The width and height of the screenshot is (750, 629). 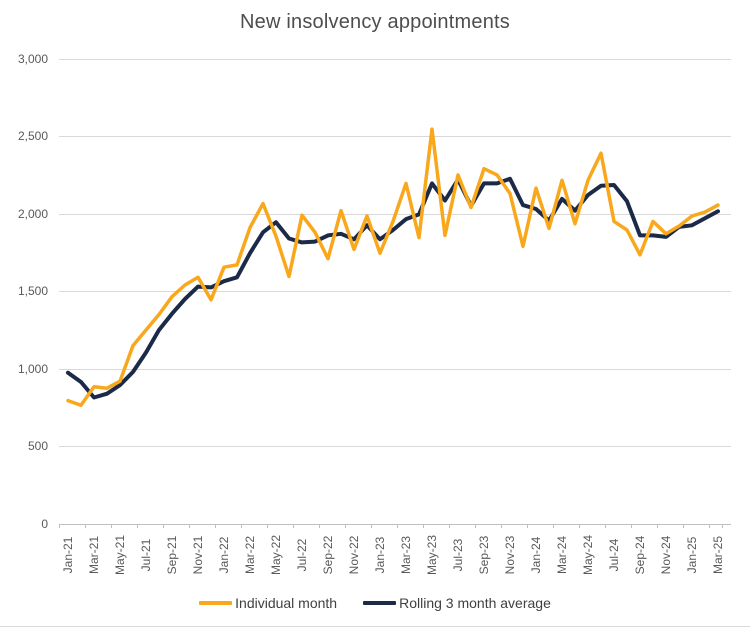 What do you see at coordinates (32, 368) in the screenshot?
I see `y-axis-tick-label: 1,000` at bounding box center [32, 368].